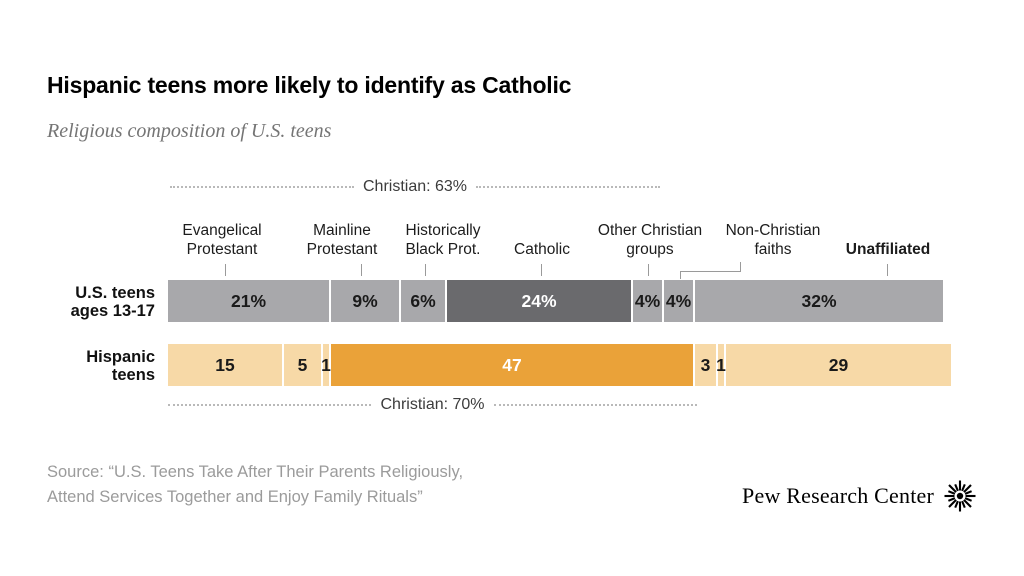  What do you see at coordinates (838, 365) in the screenshot?
I see `segment-unaffiliated: 29` at bounding box center [838, 365].